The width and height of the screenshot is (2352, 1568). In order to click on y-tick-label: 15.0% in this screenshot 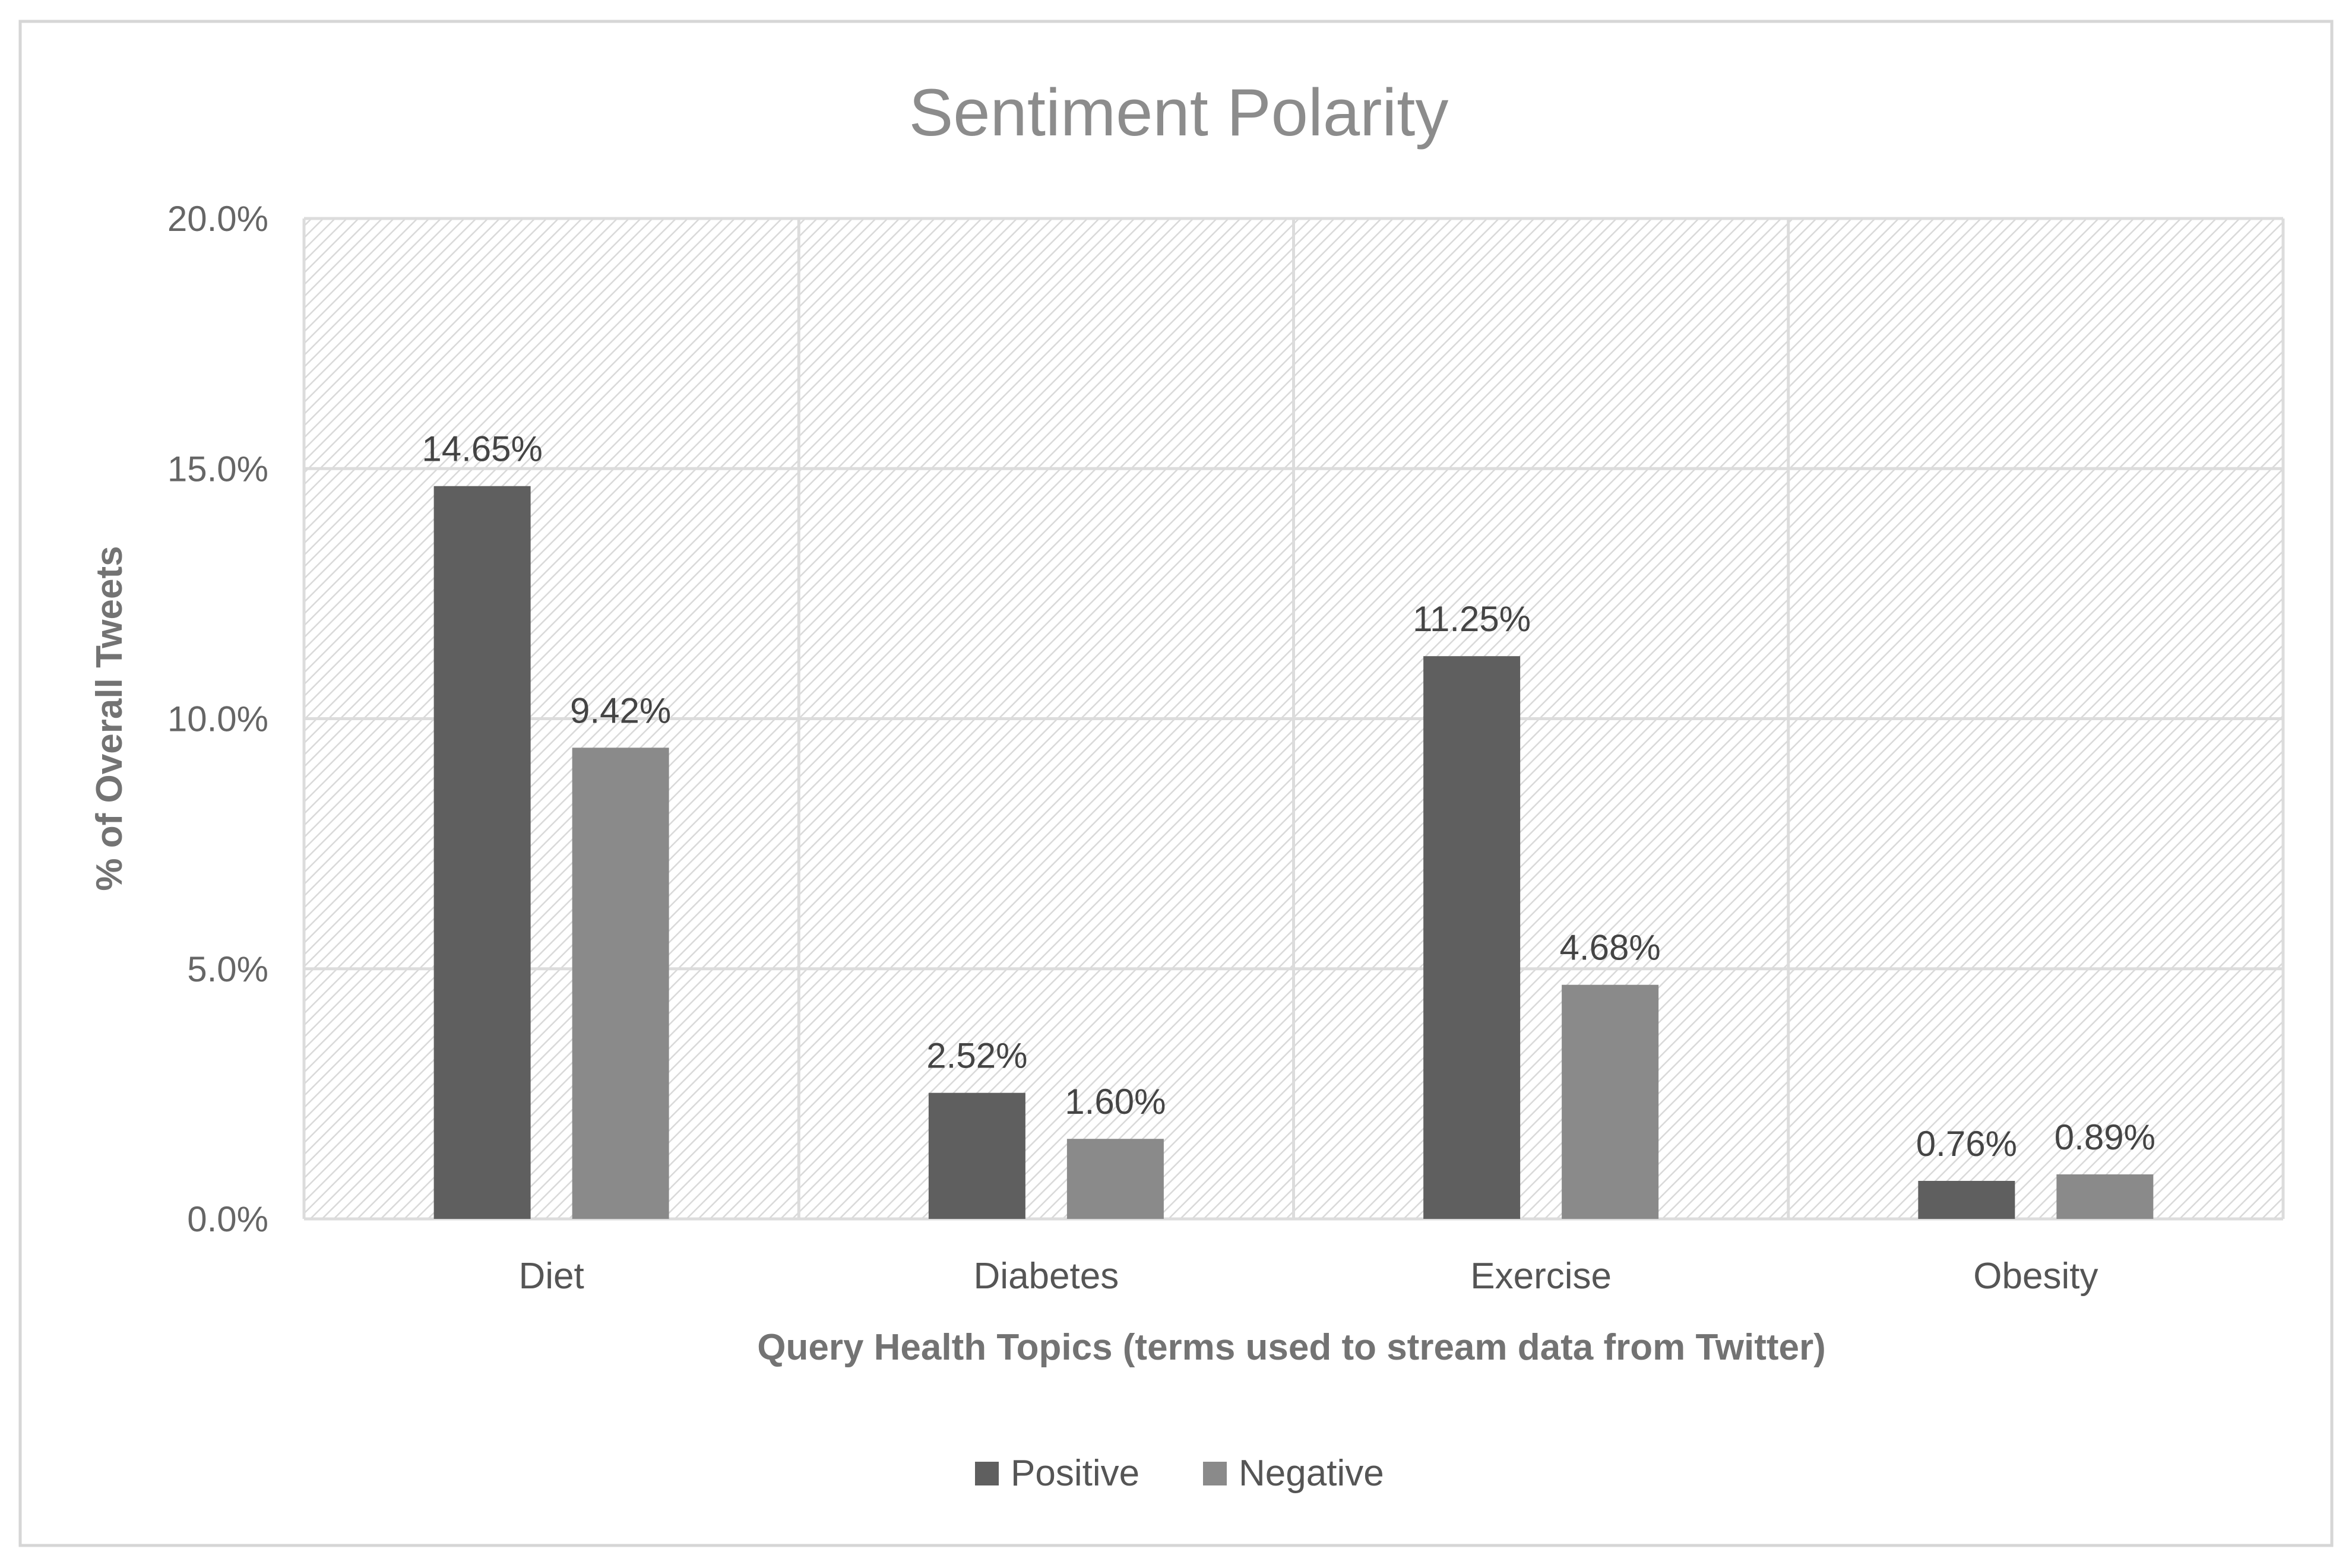, I will do `click(217, 469)`.